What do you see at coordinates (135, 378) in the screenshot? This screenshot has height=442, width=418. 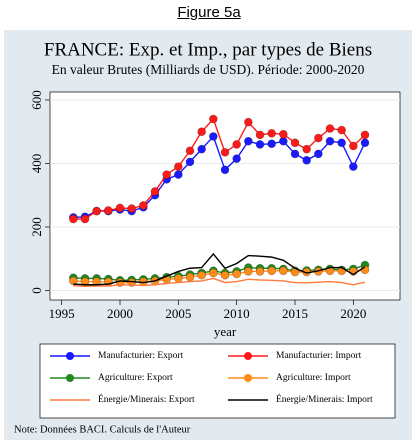 I see `legend-label: Agriculture: Export` at bounding box center [135, 378].